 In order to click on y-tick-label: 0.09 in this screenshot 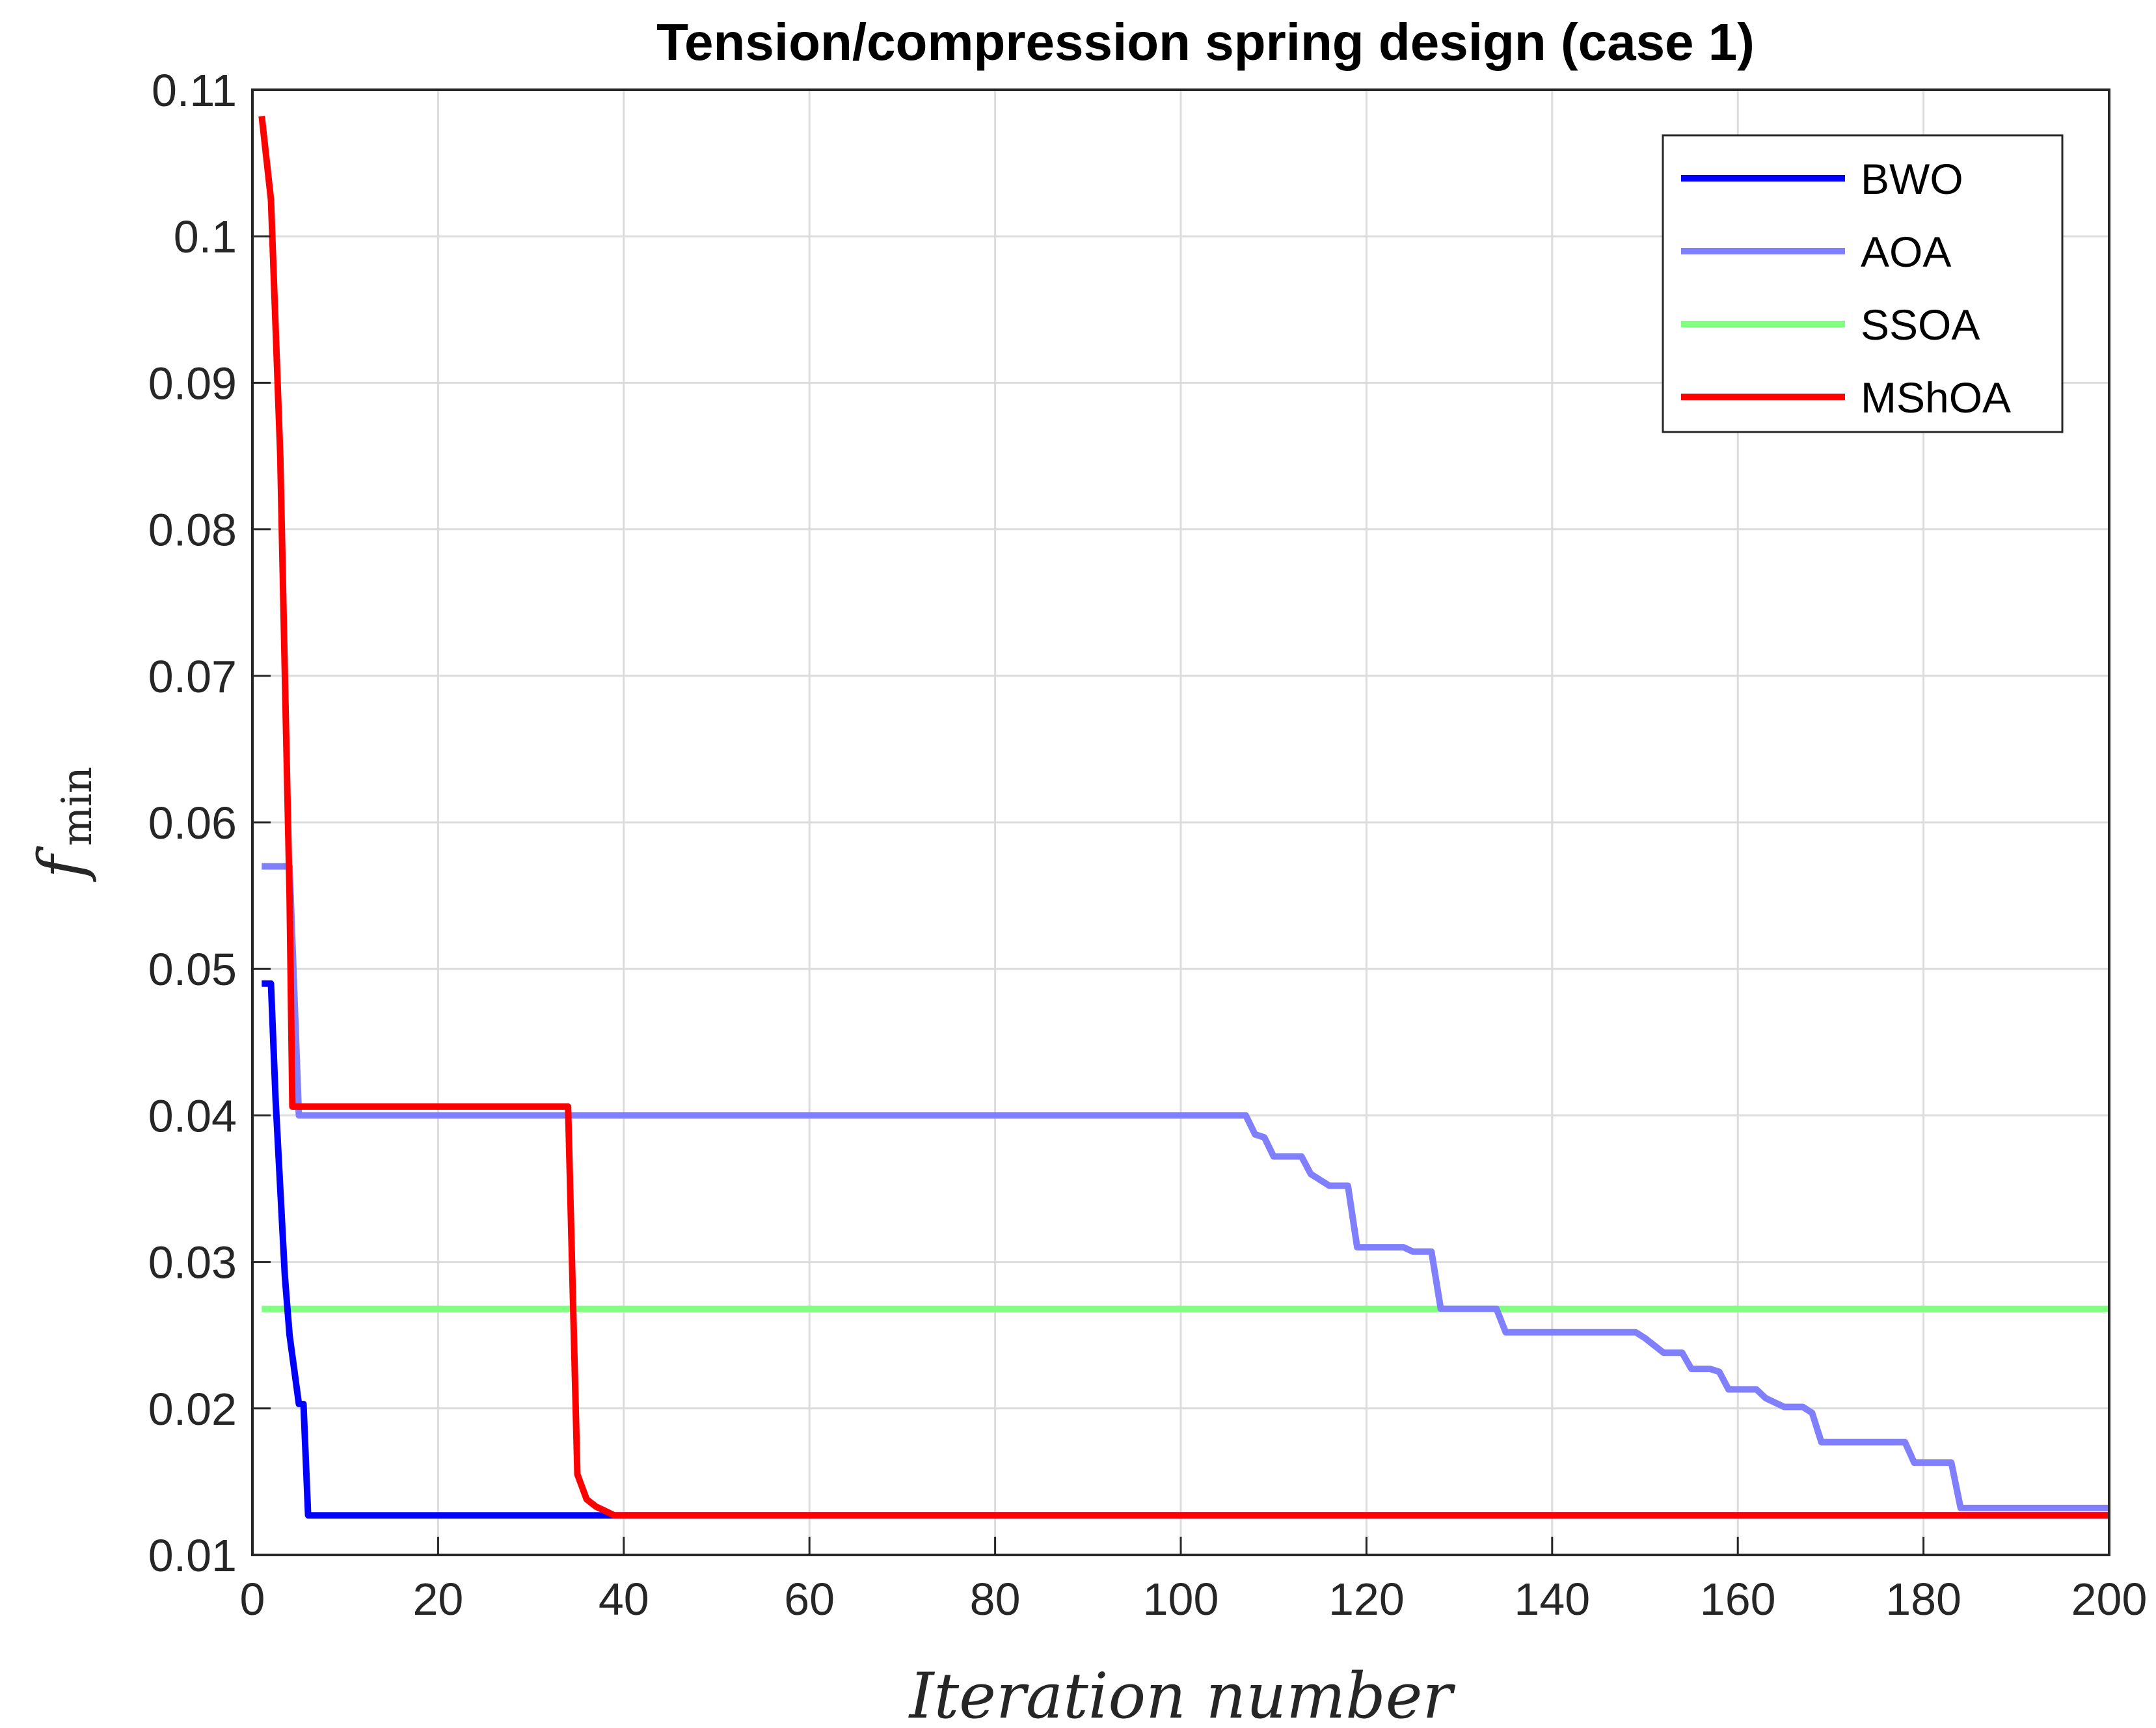, I will do `click(193, 383)`.